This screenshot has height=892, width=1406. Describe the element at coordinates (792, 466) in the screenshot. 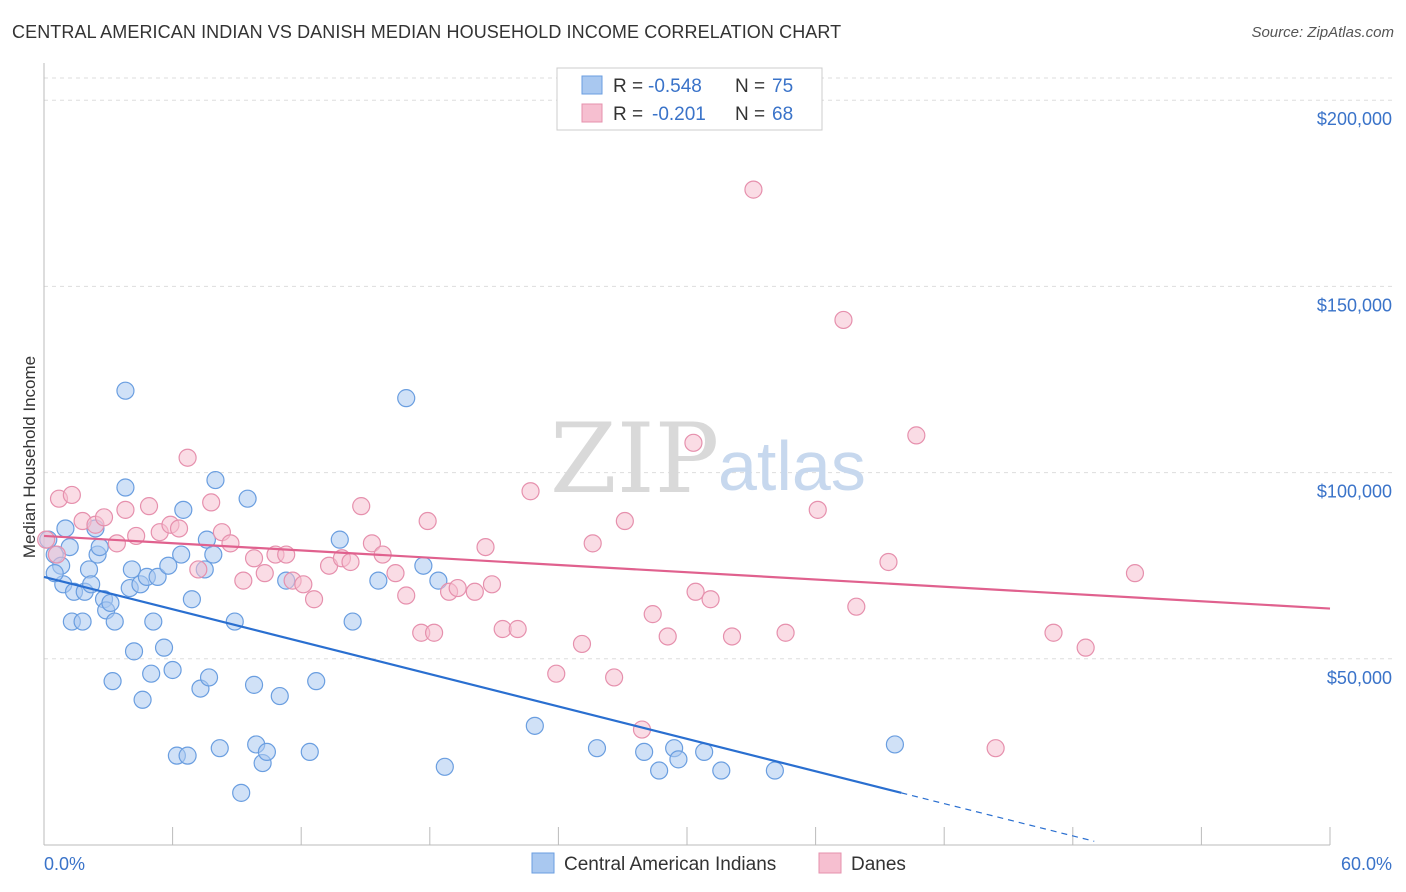

I see `watermark-atlas: atlas` at that location.